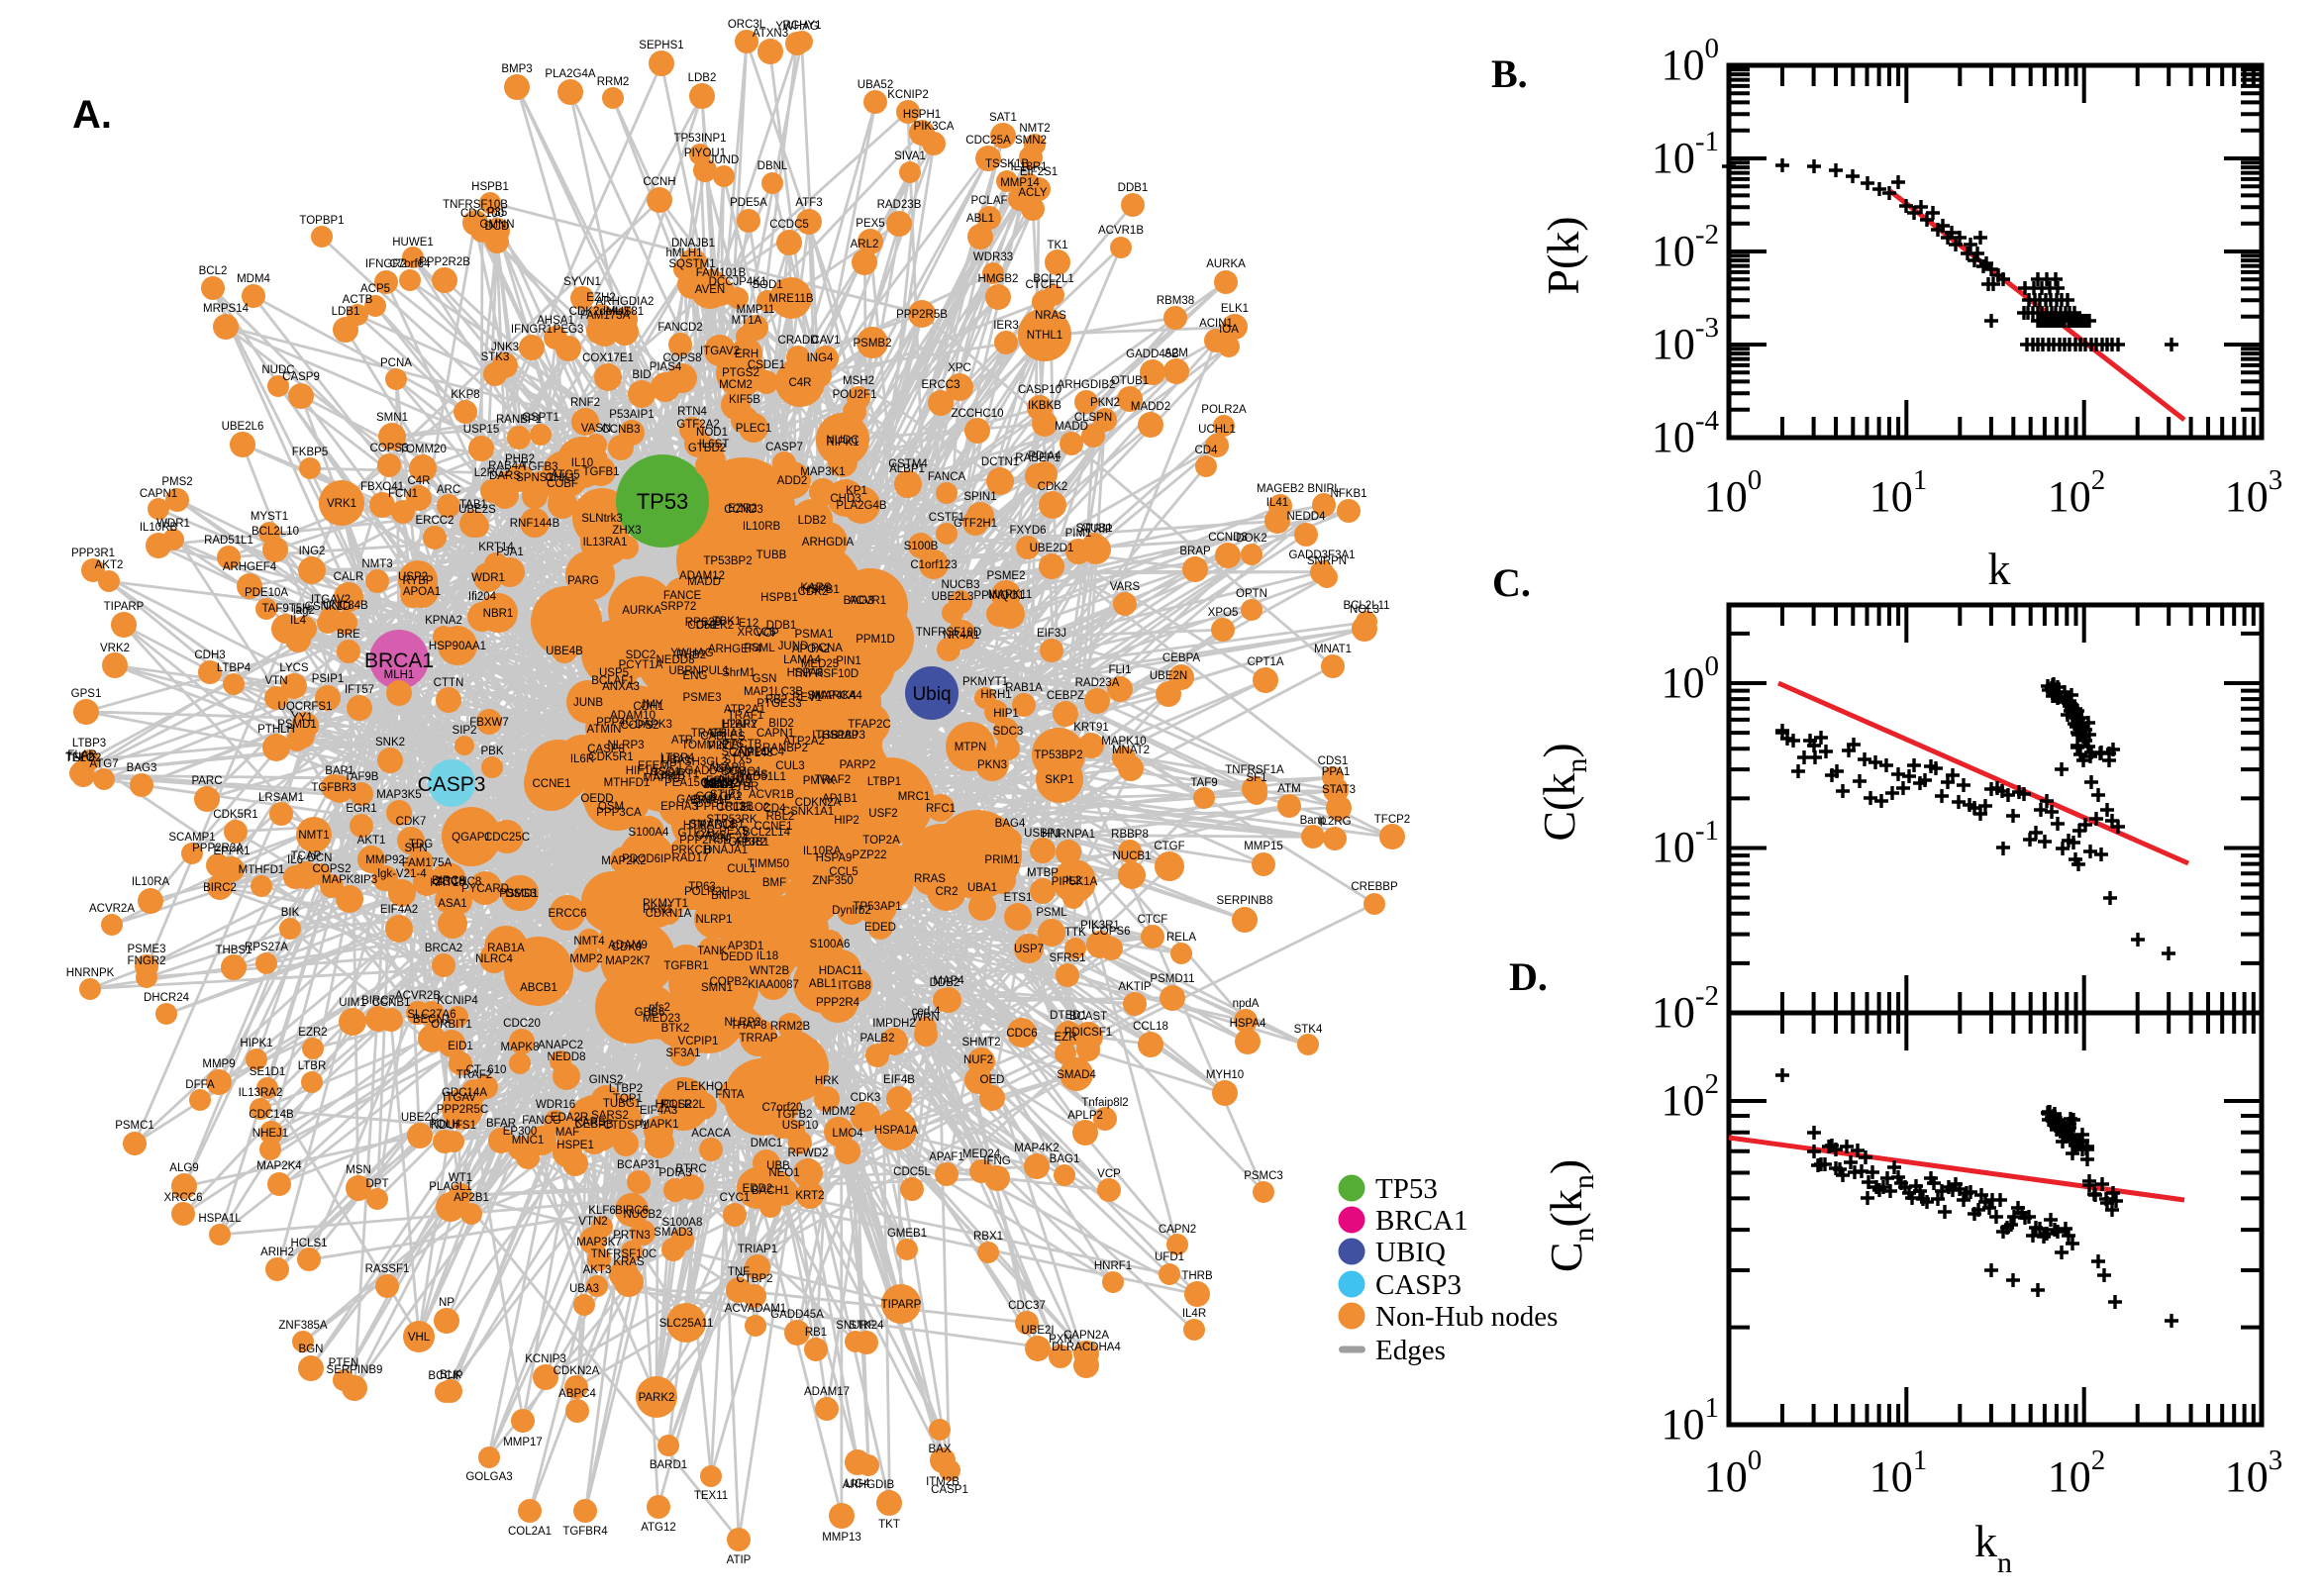 Image resolution: width=2323 pixels, height=1596 pixels. Describe the element at coordinates (1006, 714) in the screenshot. I see `svg-text: HIP1` at that location.